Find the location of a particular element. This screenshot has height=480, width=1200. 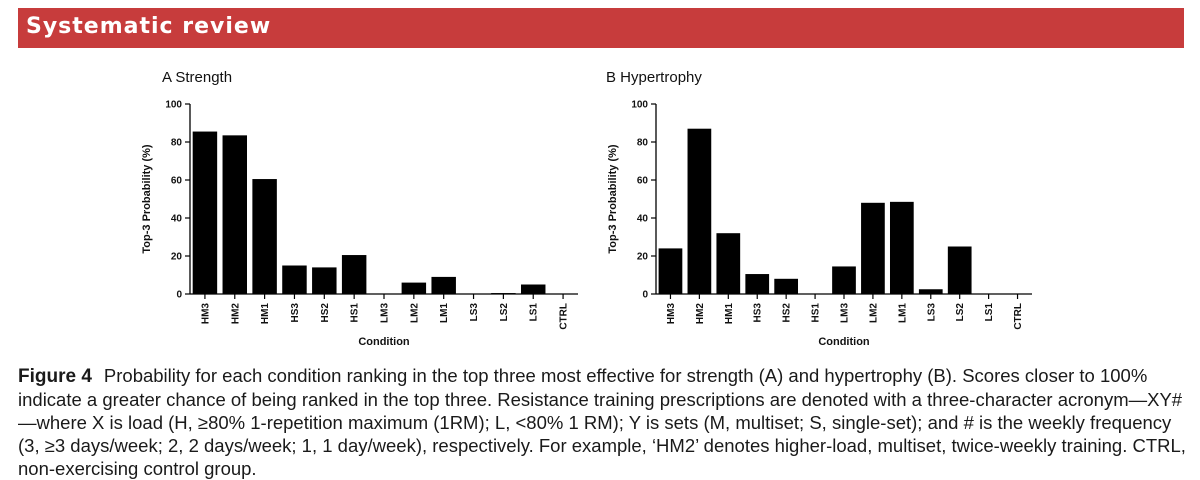

chart-strength-x-tick-label: HM3 is located at coordinates (205, 314).